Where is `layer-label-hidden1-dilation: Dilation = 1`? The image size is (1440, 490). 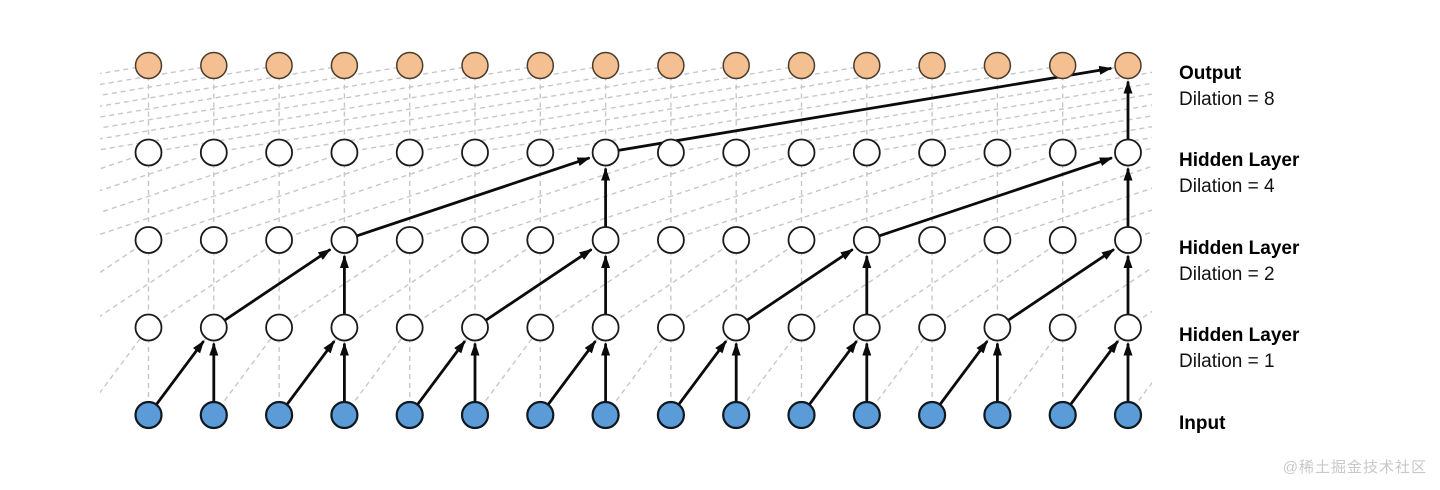
layer-label-hidden1-dilation: Dilation = 1 is located at coordinates (1227, 361).